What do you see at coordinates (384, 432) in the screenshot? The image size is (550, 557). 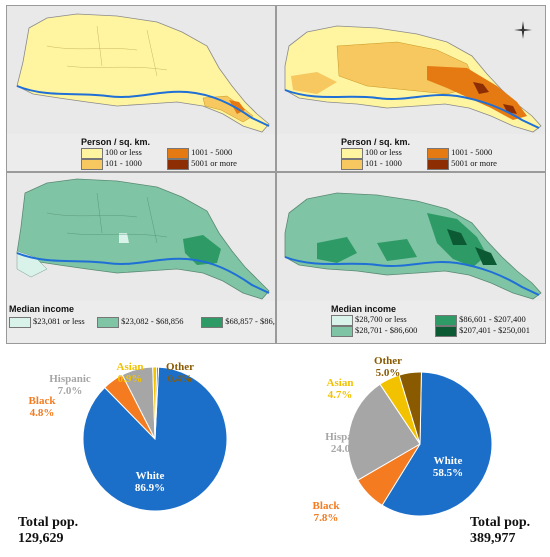 I see `pie-slice-hispanic` at bounding box center [384, 432].